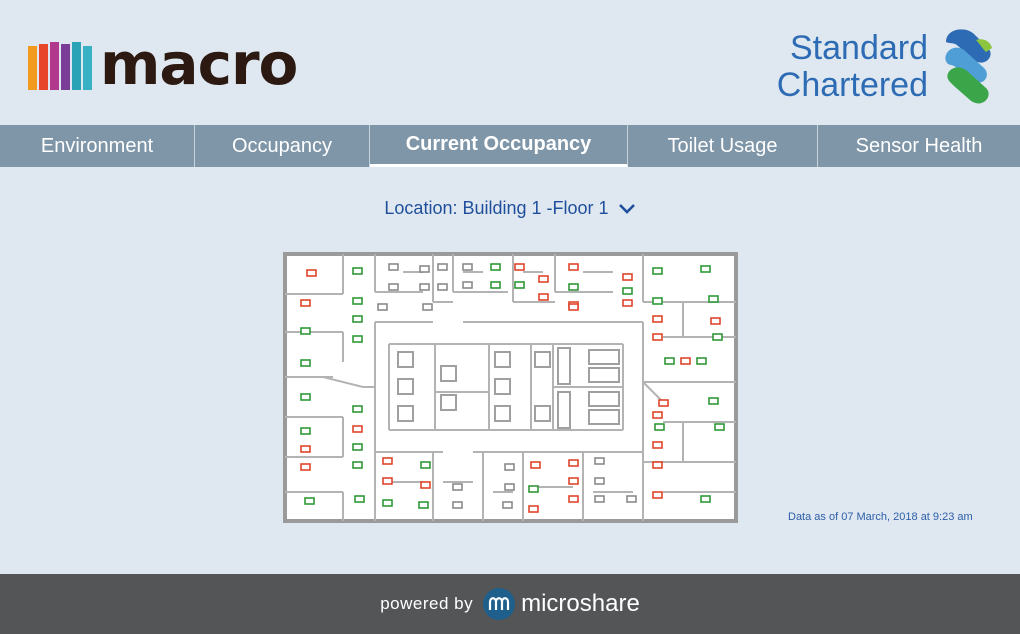 This screenshot has height=634, width=1020. What do you see at coordinates (880, 517) in the screenshot?
I see `data-timestamp: Data as of 07 March, 2018 at 9:23 am` at bounding box center [880, 517].